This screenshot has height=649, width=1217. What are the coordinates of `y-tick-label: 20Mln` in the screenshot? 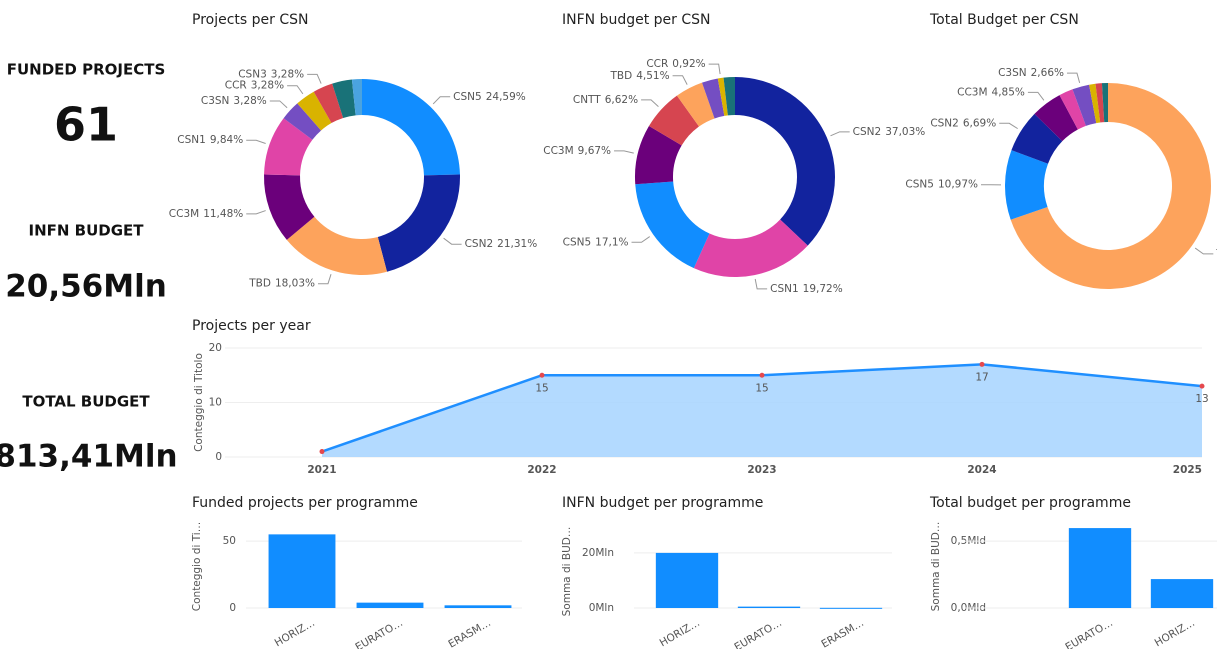 It's located at (598, 553).